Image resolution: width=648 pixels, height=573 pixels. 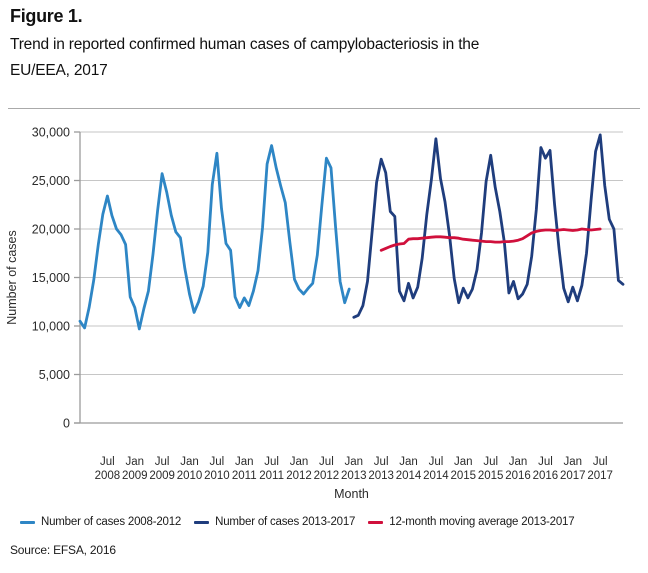 I want to click on figure-title-line2: EU/EEA, 2017, so click(x=59, y=70).